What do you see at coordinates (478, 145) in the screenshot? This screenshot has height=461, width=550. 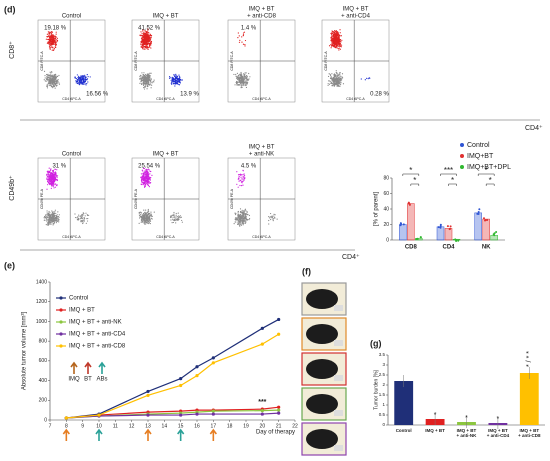 I see `legend-label: Control` at bounding box center [478, 145].